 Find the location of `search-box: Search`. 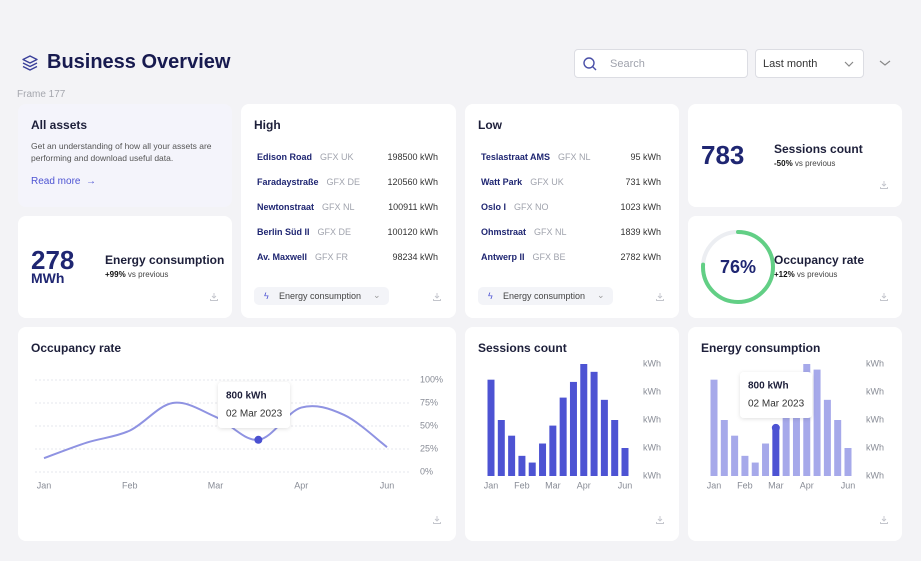

search-box: Search is located at coordinates (661, 63).